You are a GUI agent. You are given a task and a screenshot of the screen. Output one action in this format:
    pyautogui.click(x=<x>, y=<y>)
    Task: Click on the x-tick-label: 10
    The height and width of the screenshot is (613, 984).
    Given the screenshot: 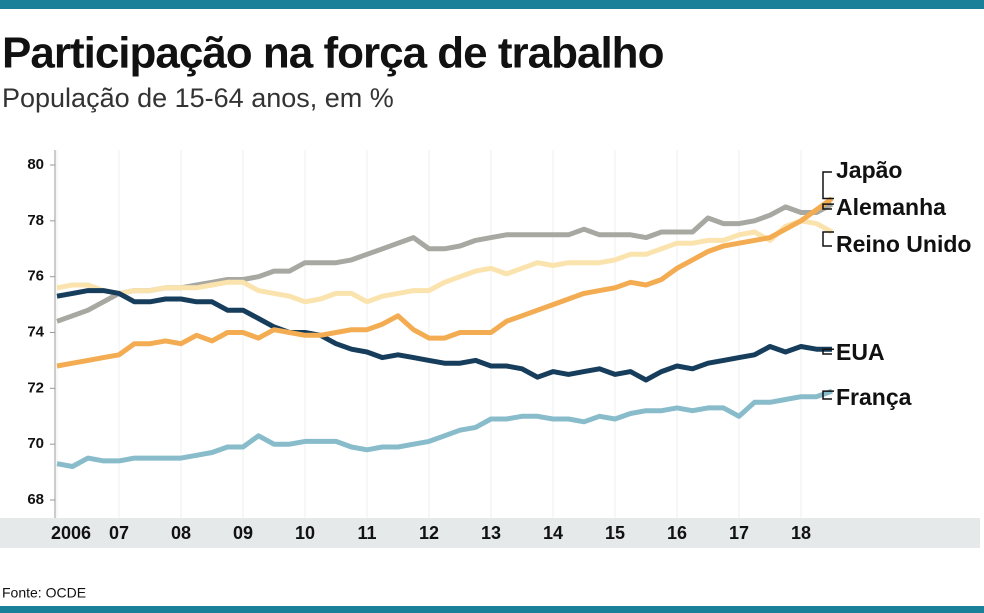 What is the action you would take?
    pyautogui.click(x=305, y=533)
    